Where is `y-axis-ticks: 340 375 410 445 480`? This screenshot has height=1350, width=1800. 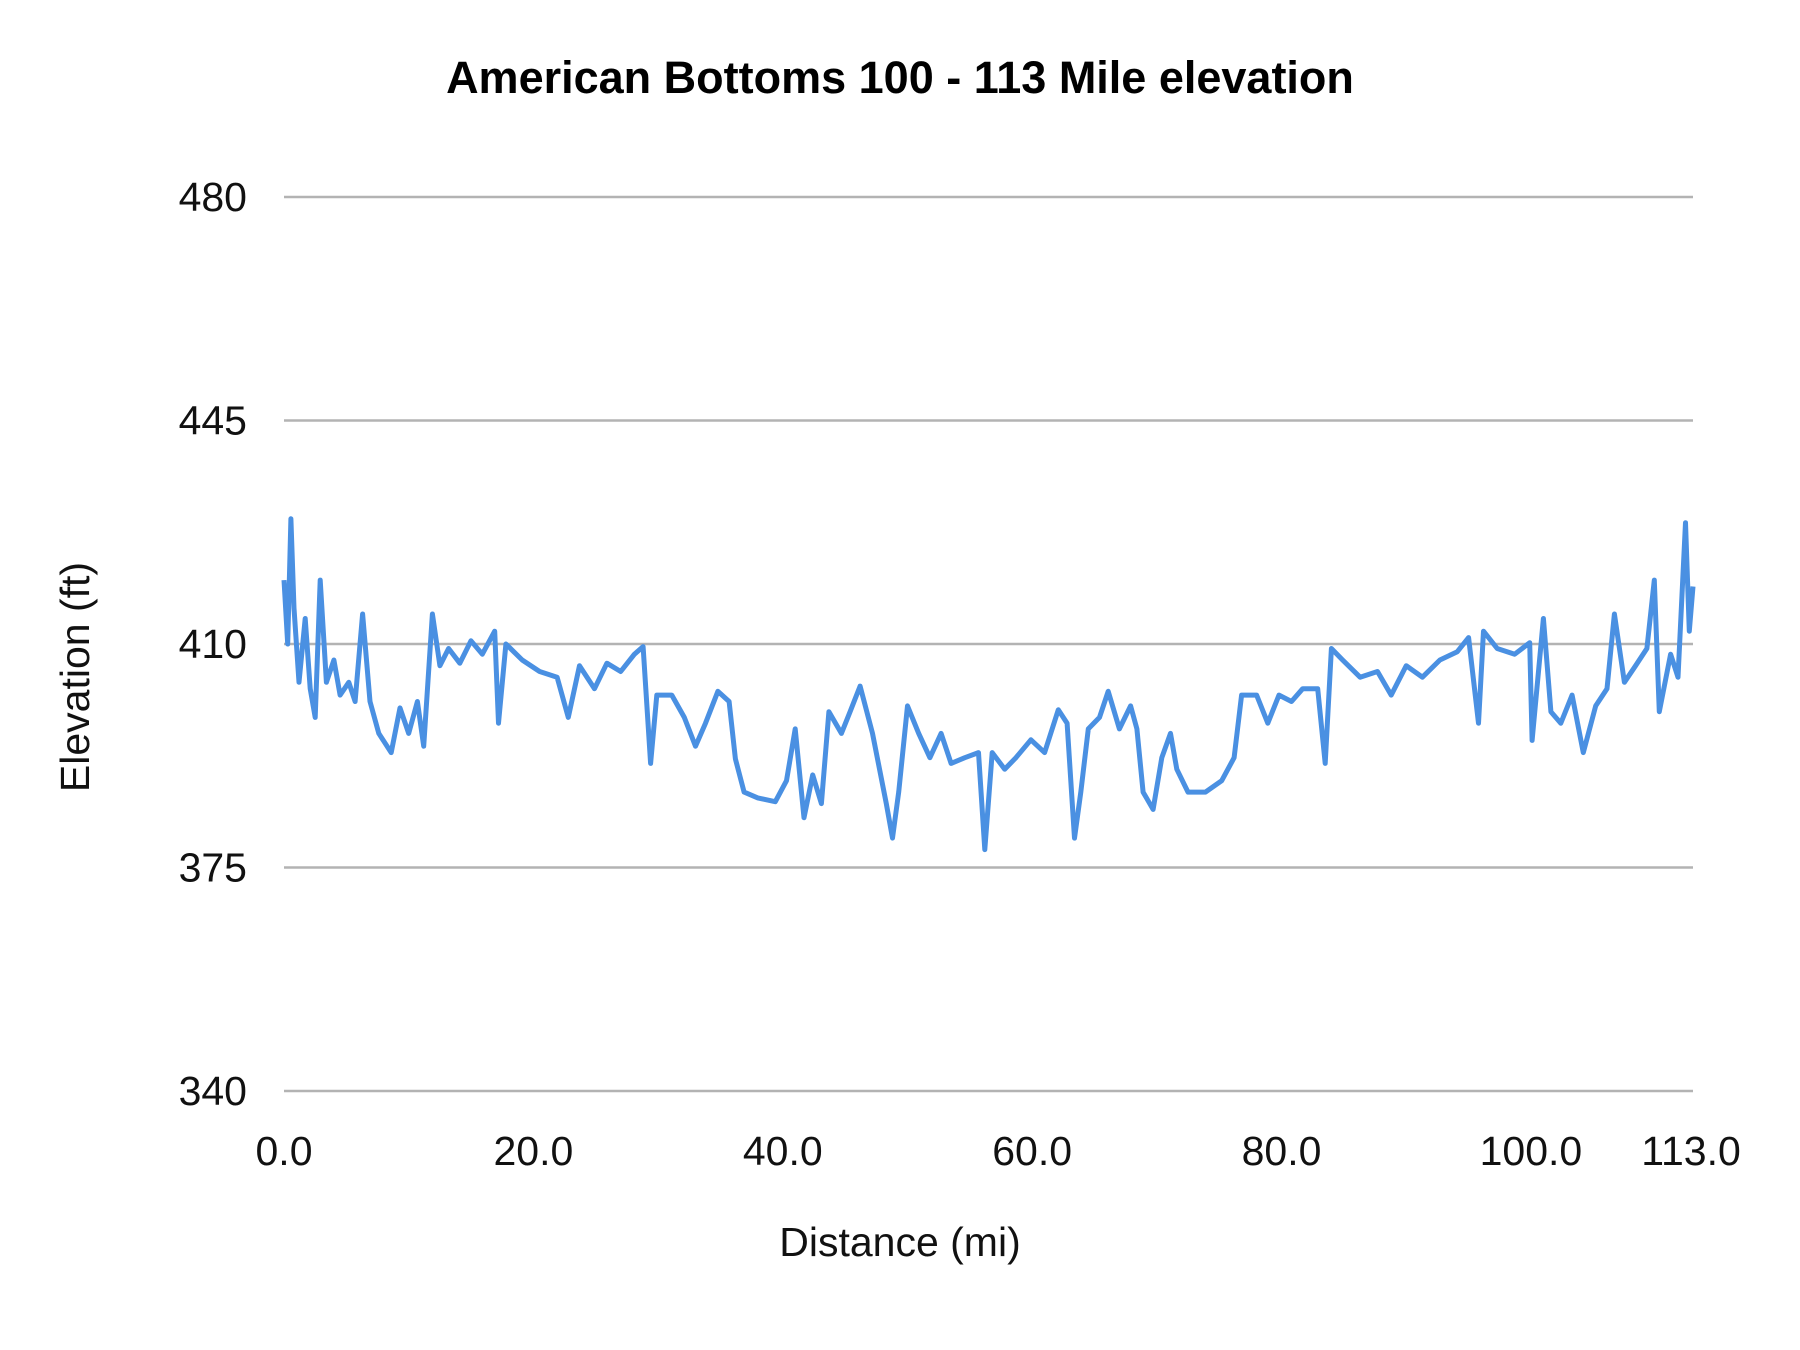 y-axis-ticks: 340 375 410 445 480 is located at coordinates (213, 644).